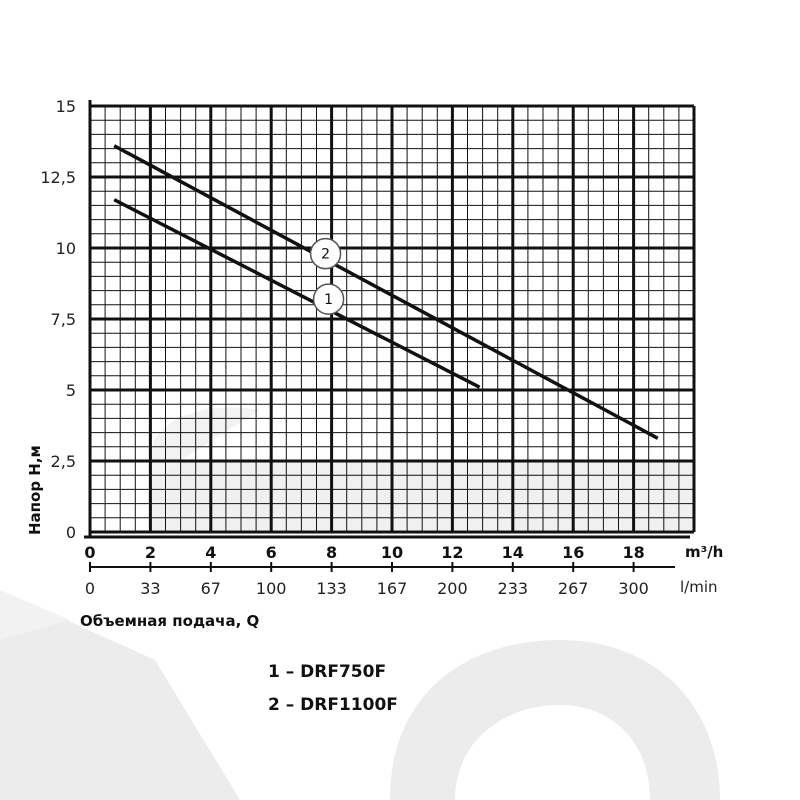  I want to click on x-tick-label-primary: 10, so click(392, 552).